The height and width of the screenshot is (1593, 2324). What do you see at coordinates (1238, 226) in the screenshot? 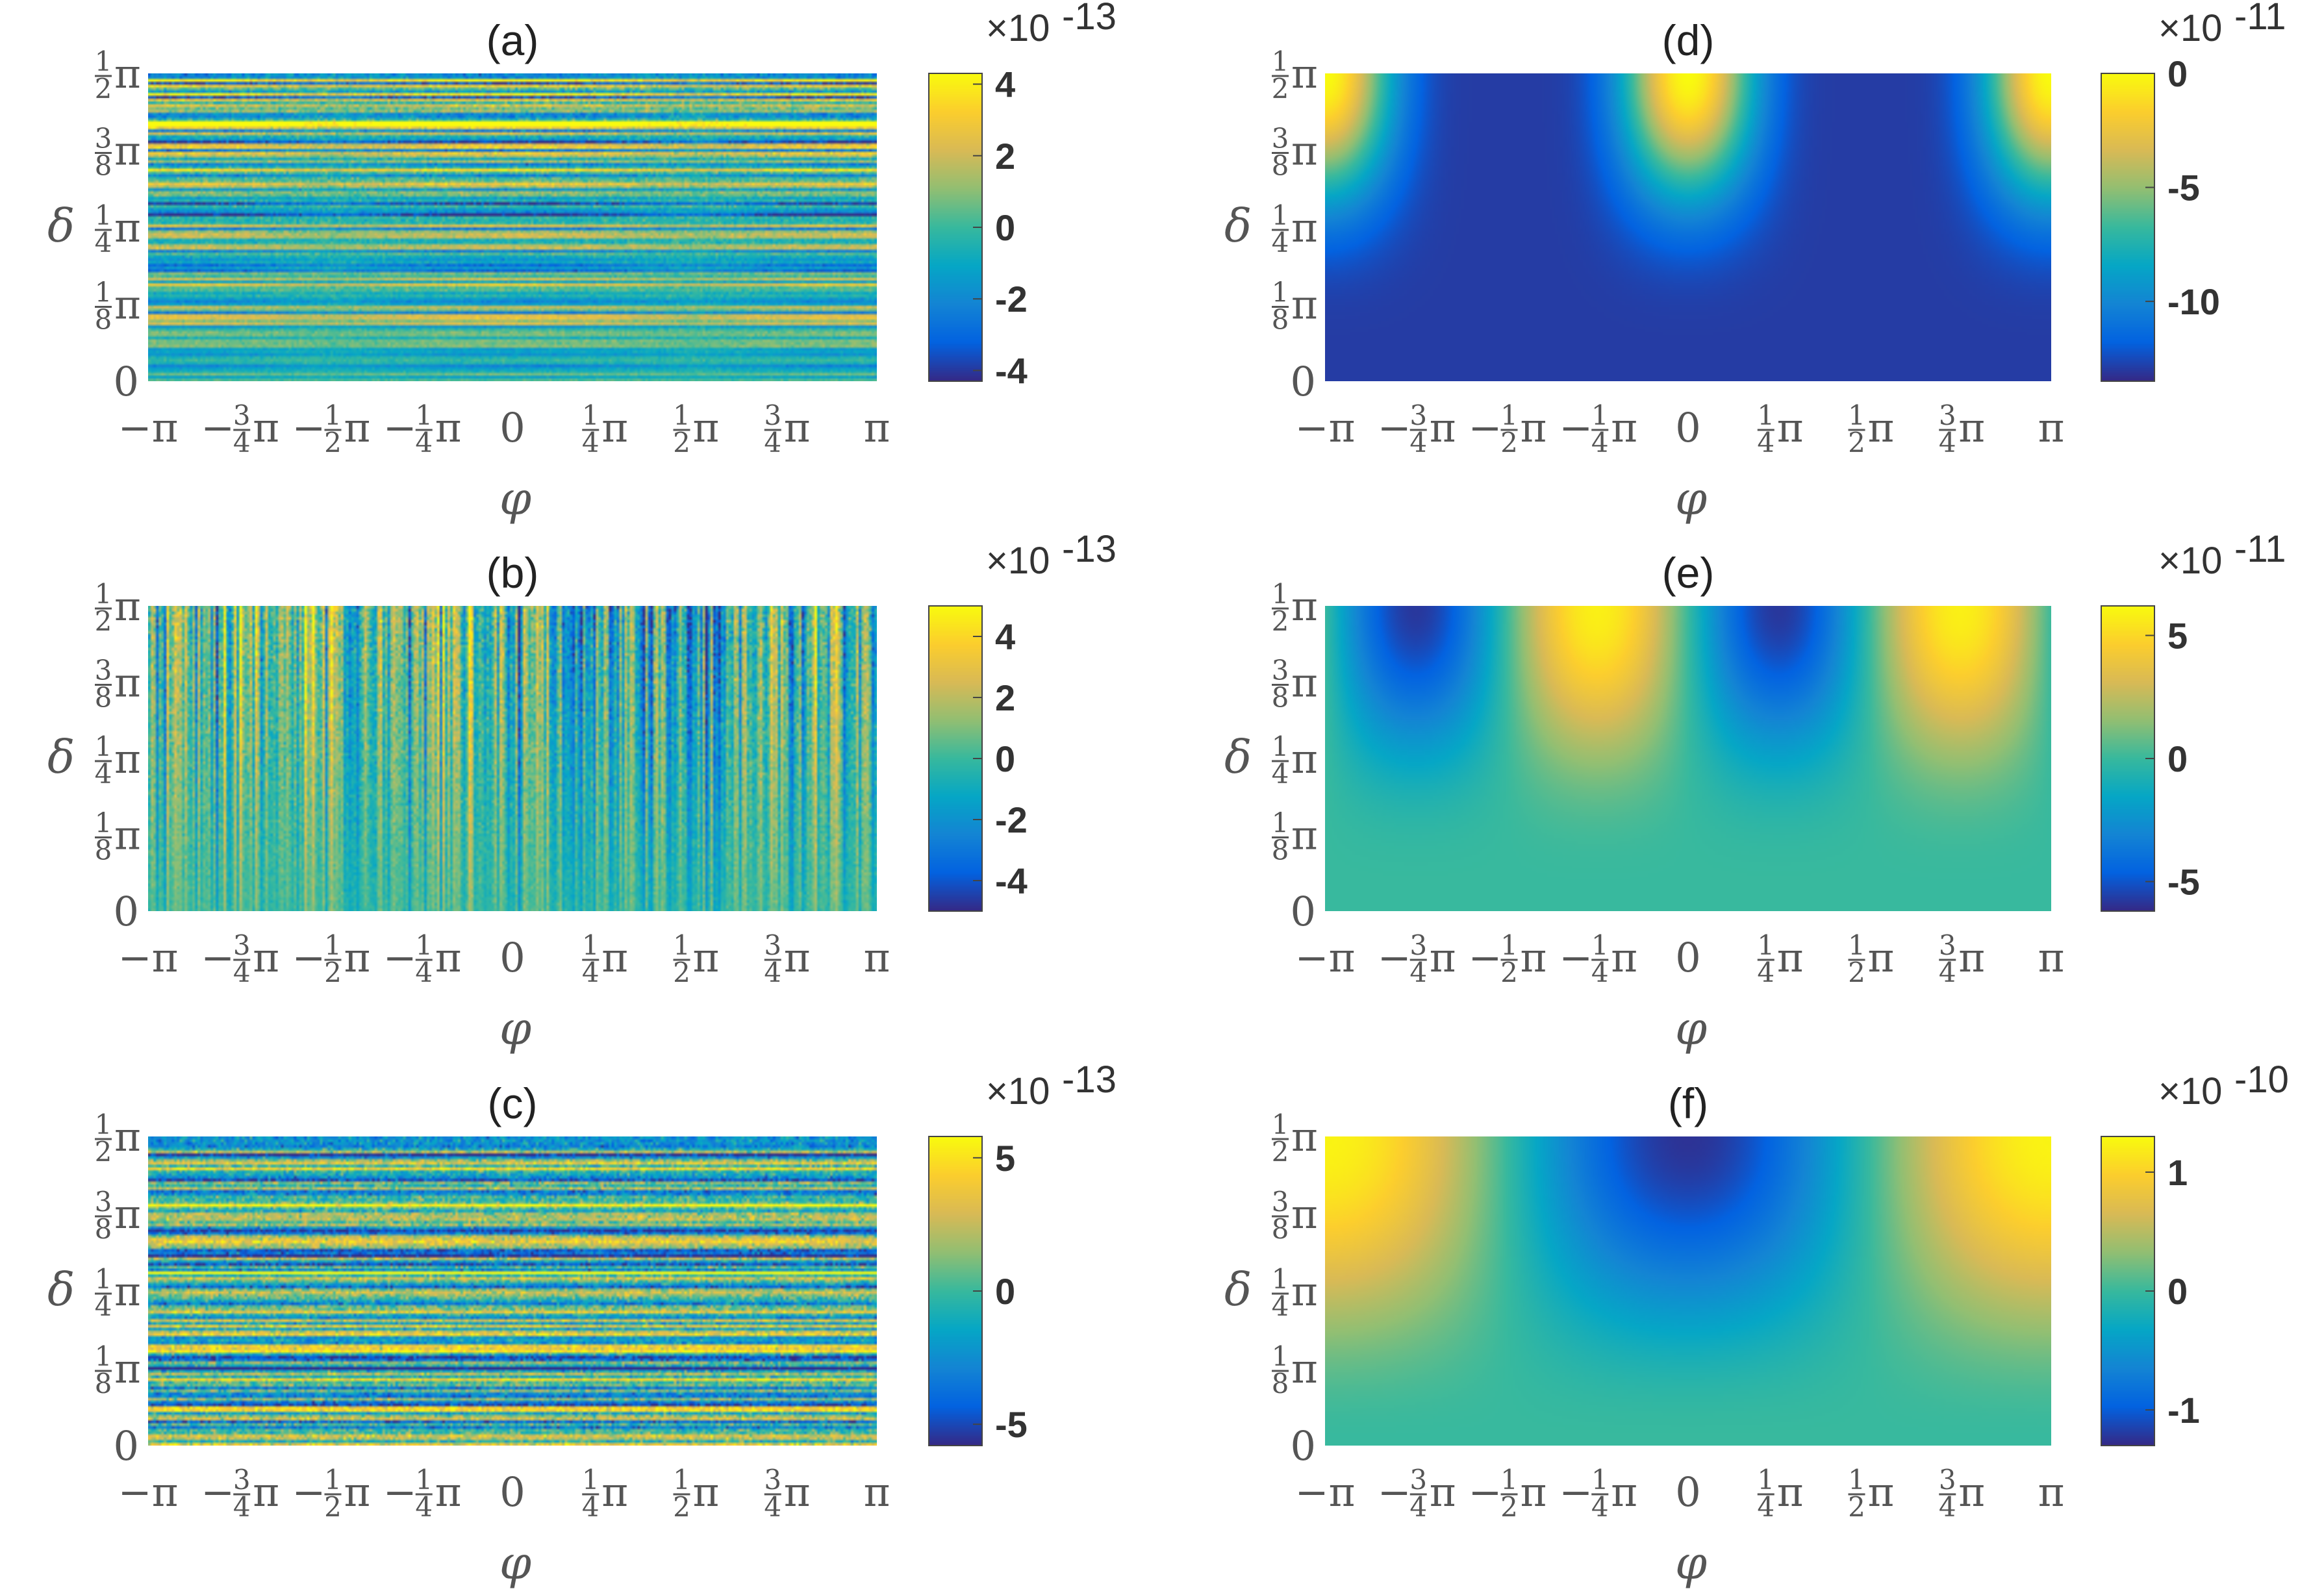
I see `ylabel-d: δ` at bounding box center [1238, 226].